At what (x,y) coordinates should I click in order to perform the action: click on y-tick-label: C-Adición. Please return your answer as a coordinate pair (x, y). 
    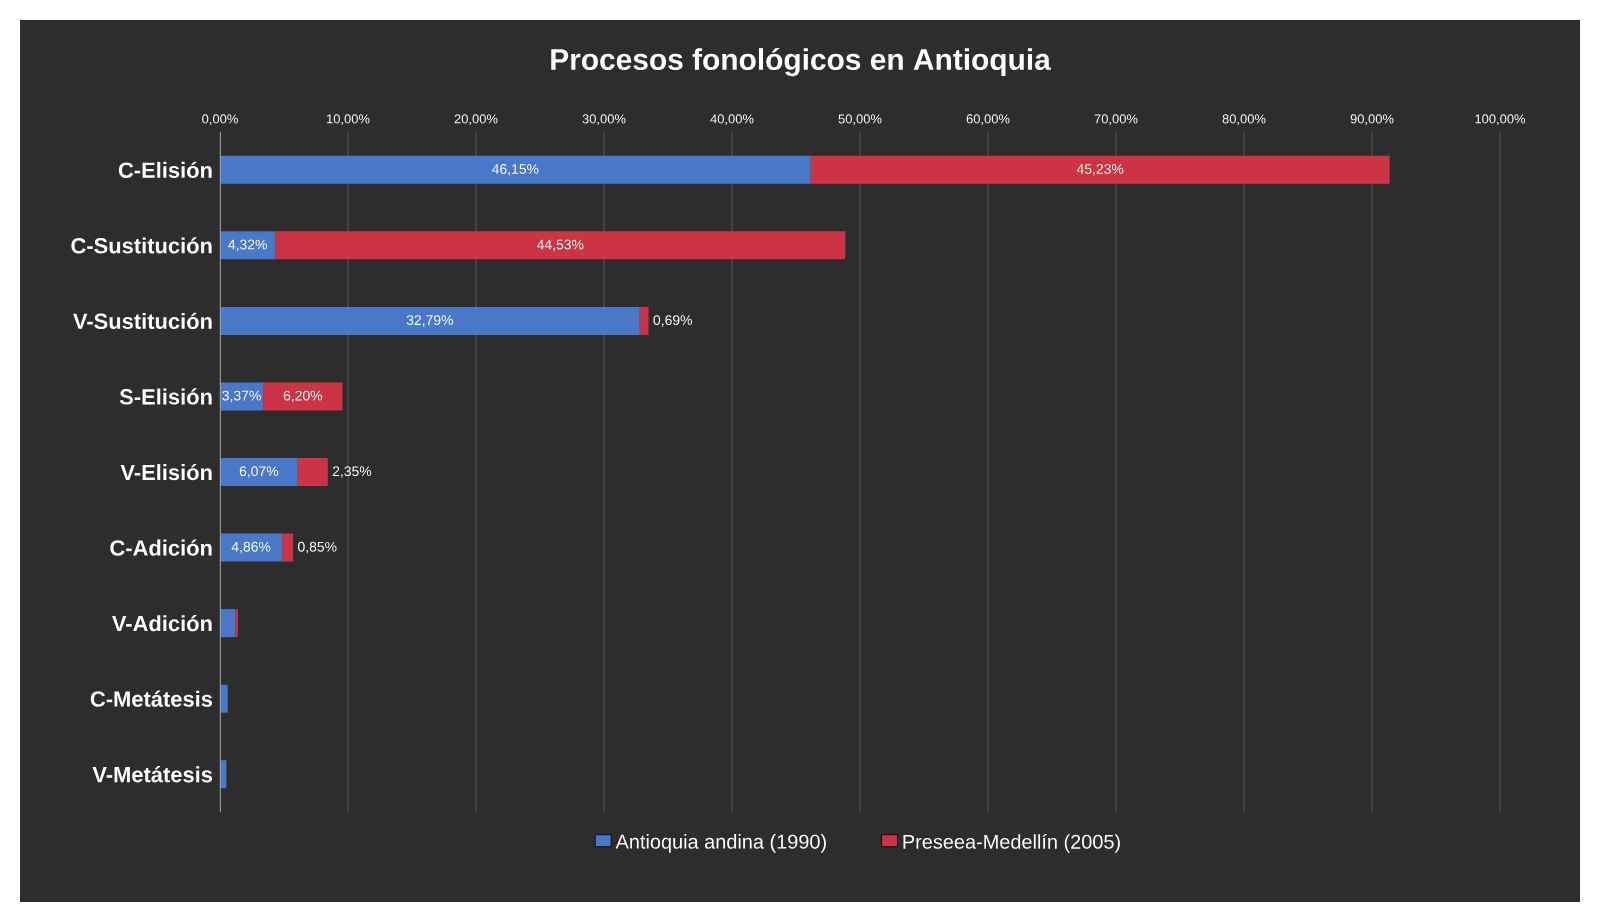
    Looking at the image, I should click on (161, 547).